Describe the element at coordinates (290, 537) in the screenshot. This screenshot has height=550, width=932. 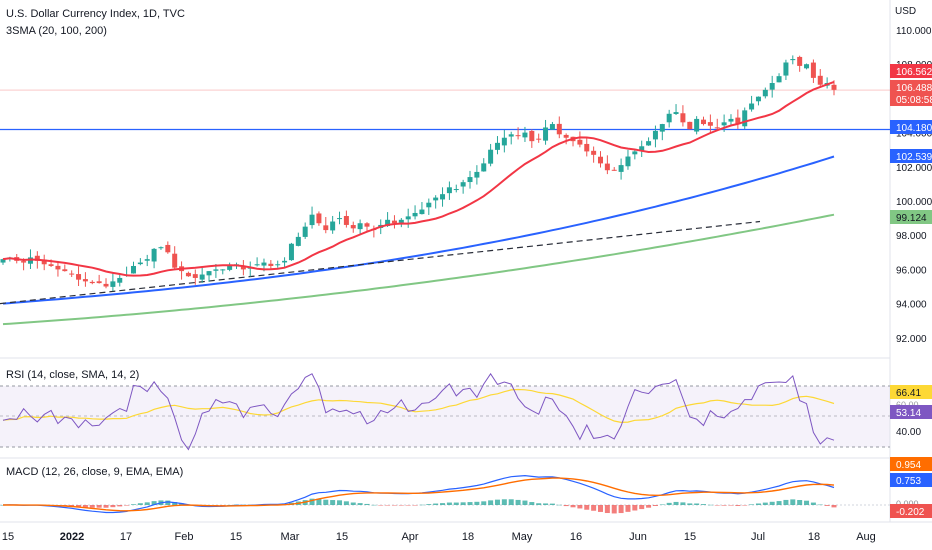
I see `time-tick-label: Mar` at that location.